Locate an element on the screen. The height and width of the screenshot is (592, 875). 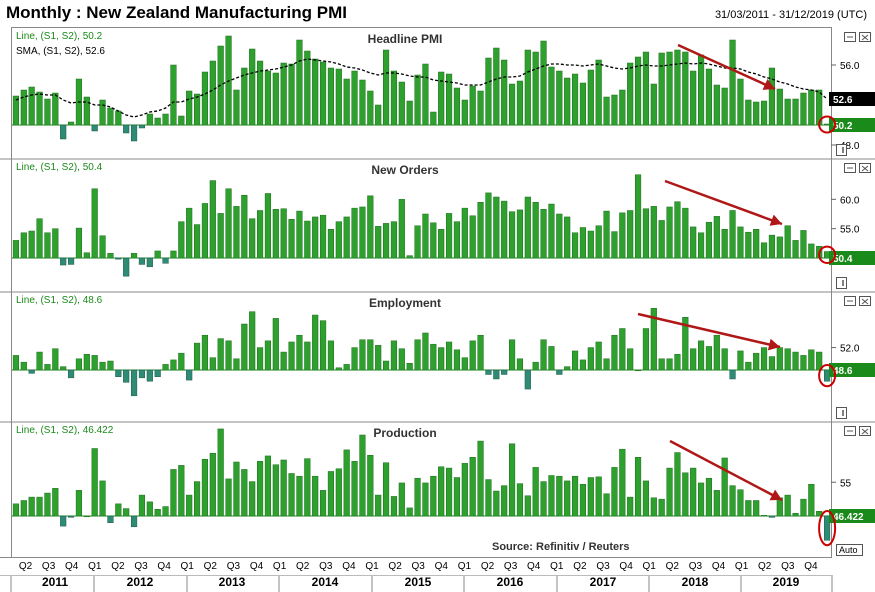
x-year-label: 2018 is located at coordinates (695, 582).